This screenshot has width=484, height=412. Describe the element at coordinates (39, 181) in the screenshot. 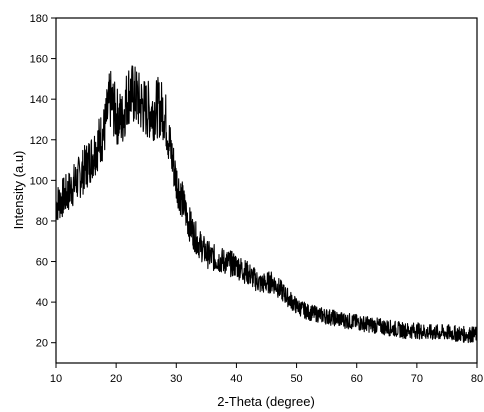

I see `y-tick-label: 100` at that location.